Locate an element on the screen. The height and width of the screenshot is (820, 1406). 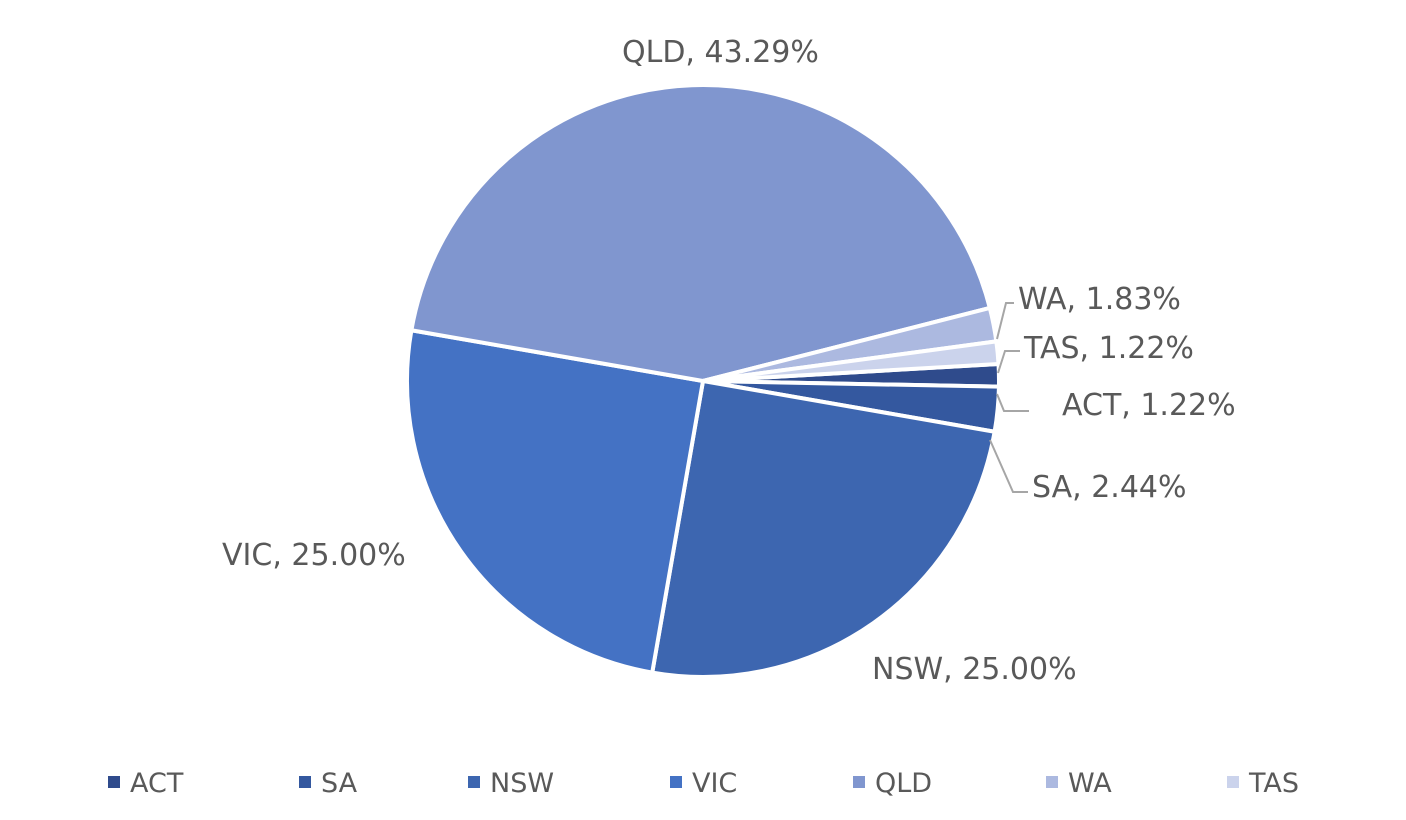
pie-slice-vic is located at coordinates (555, 501).